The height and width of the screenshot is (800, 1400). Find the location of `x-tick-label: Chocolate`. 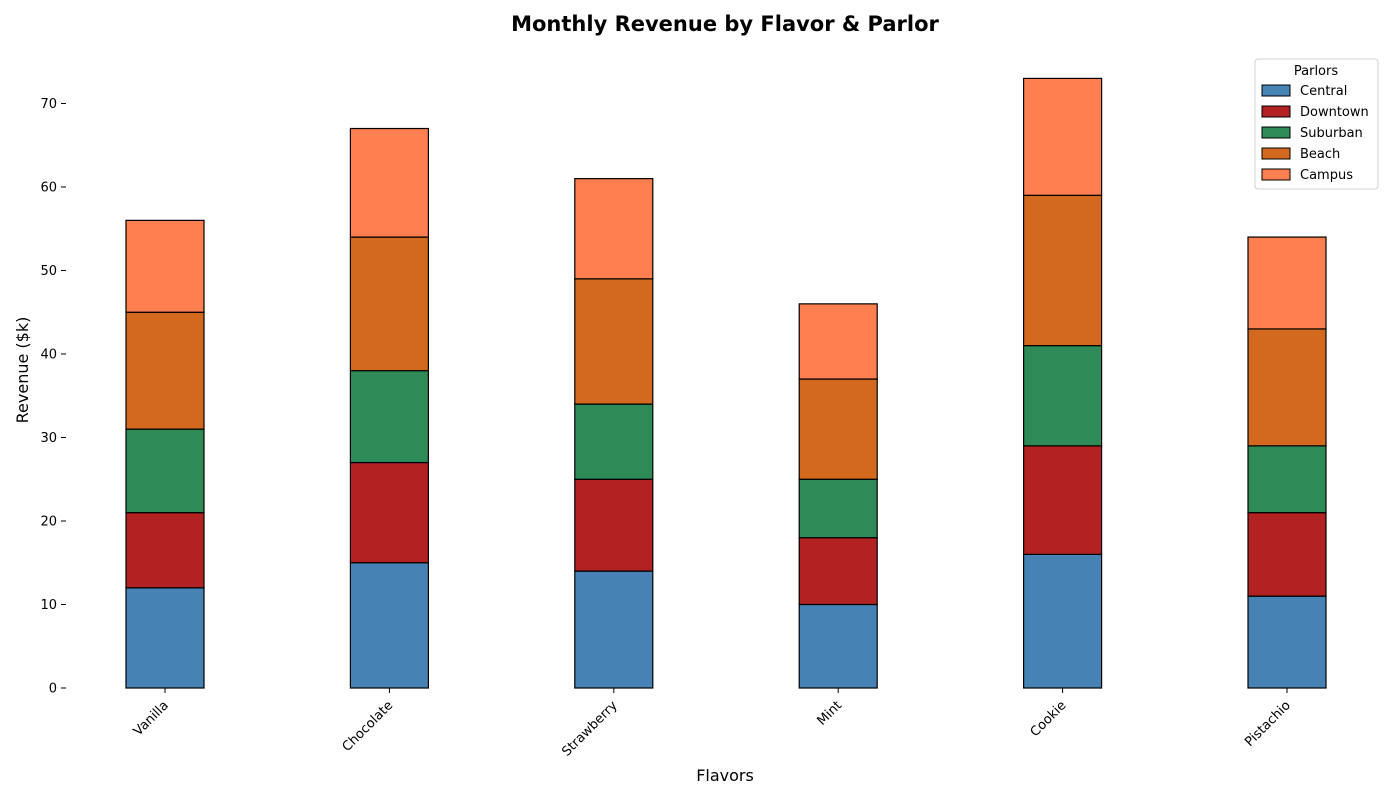

x-tick-label: Chocolate is located at coordinates (368, 726).